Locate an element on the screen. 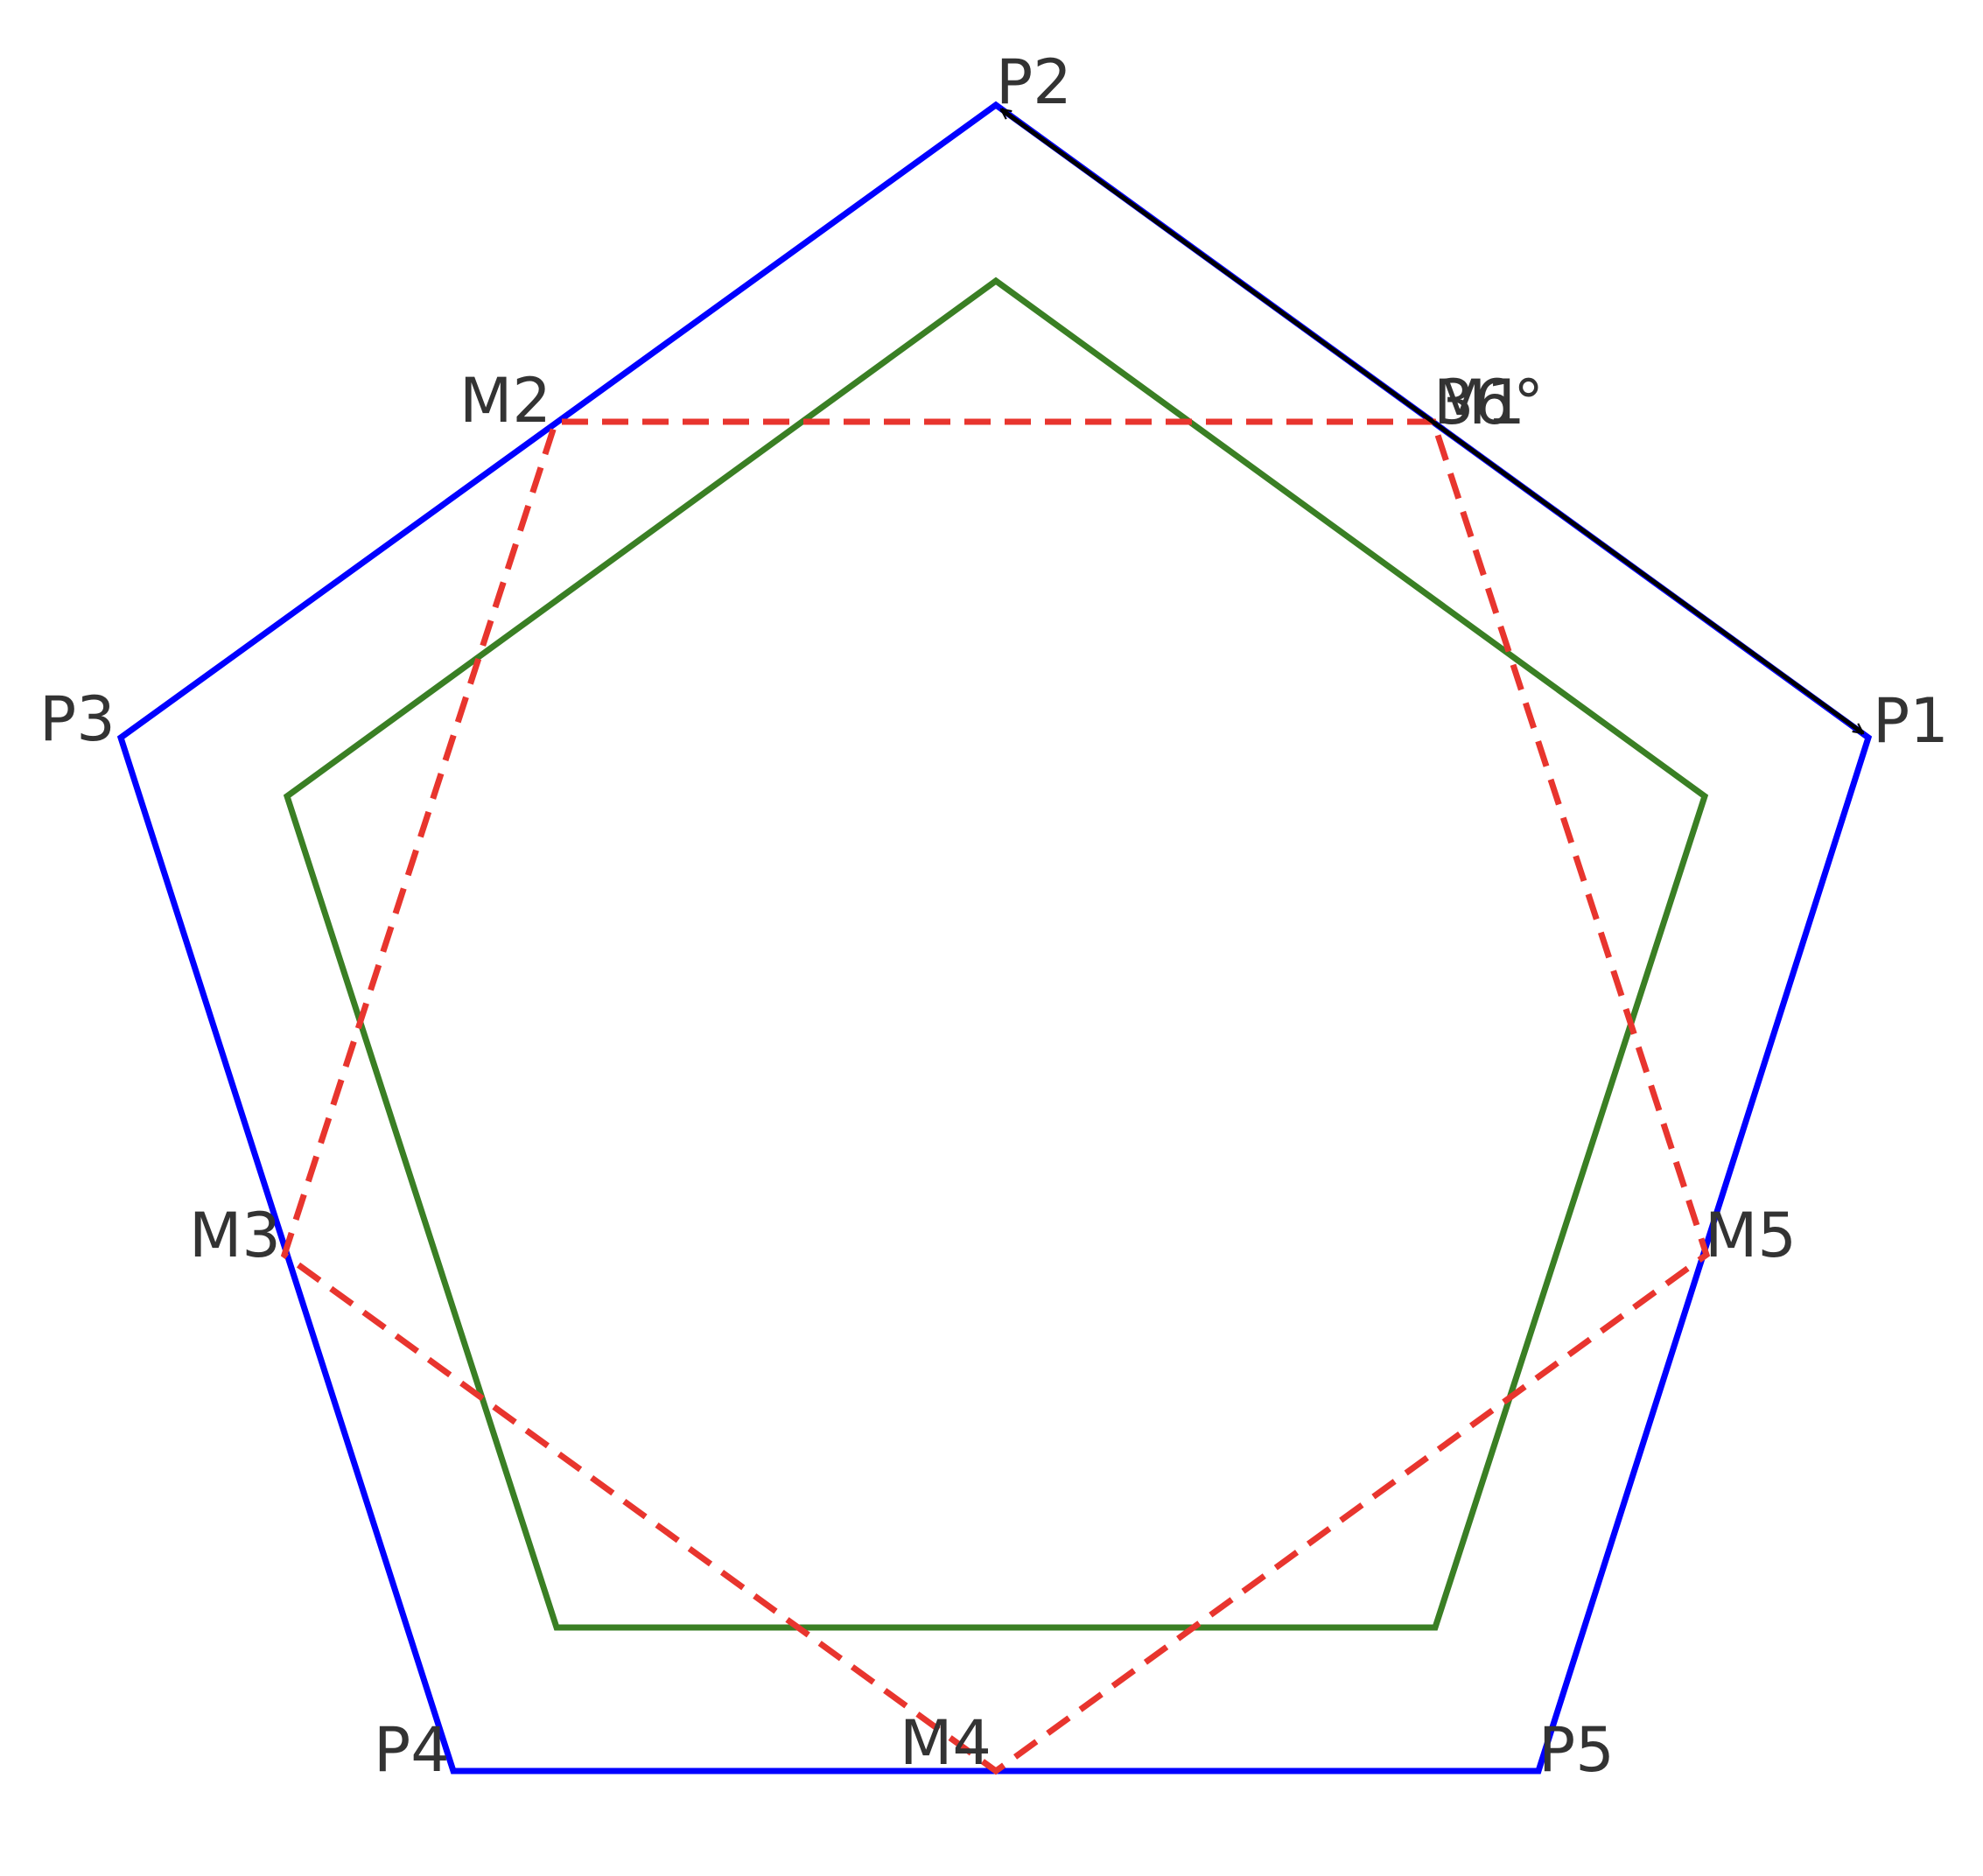 Image resolution: width=1983 pixels, height=1876 pixels. label-p5: P5 is located at coordinates (1576, 1750).